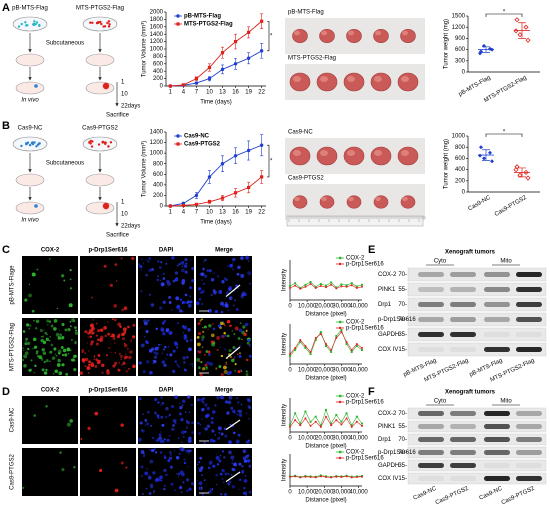 The image size is (550, 506). Describe the element at coordinates (36, 86) in the screenshot. I see `tumor` at that location.